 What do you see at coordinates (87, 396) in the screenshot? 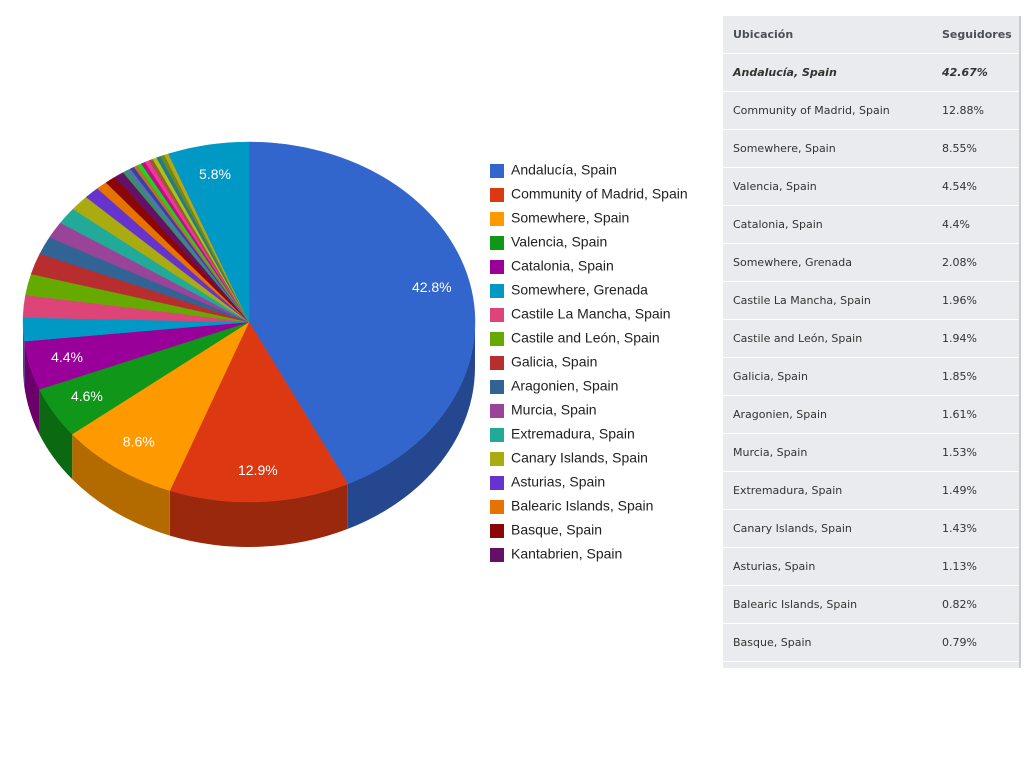
I see `slice-label: 4.6%` at bounding box center [87, 396].